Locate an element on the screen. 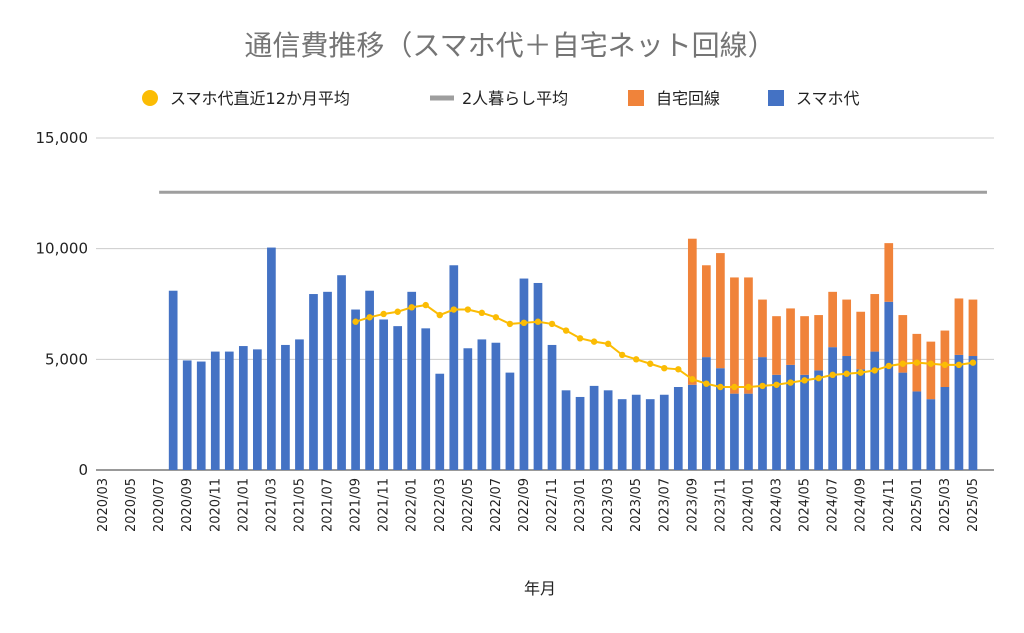  x-tick-label: 2023/09 is located at coordinates (692, 505).